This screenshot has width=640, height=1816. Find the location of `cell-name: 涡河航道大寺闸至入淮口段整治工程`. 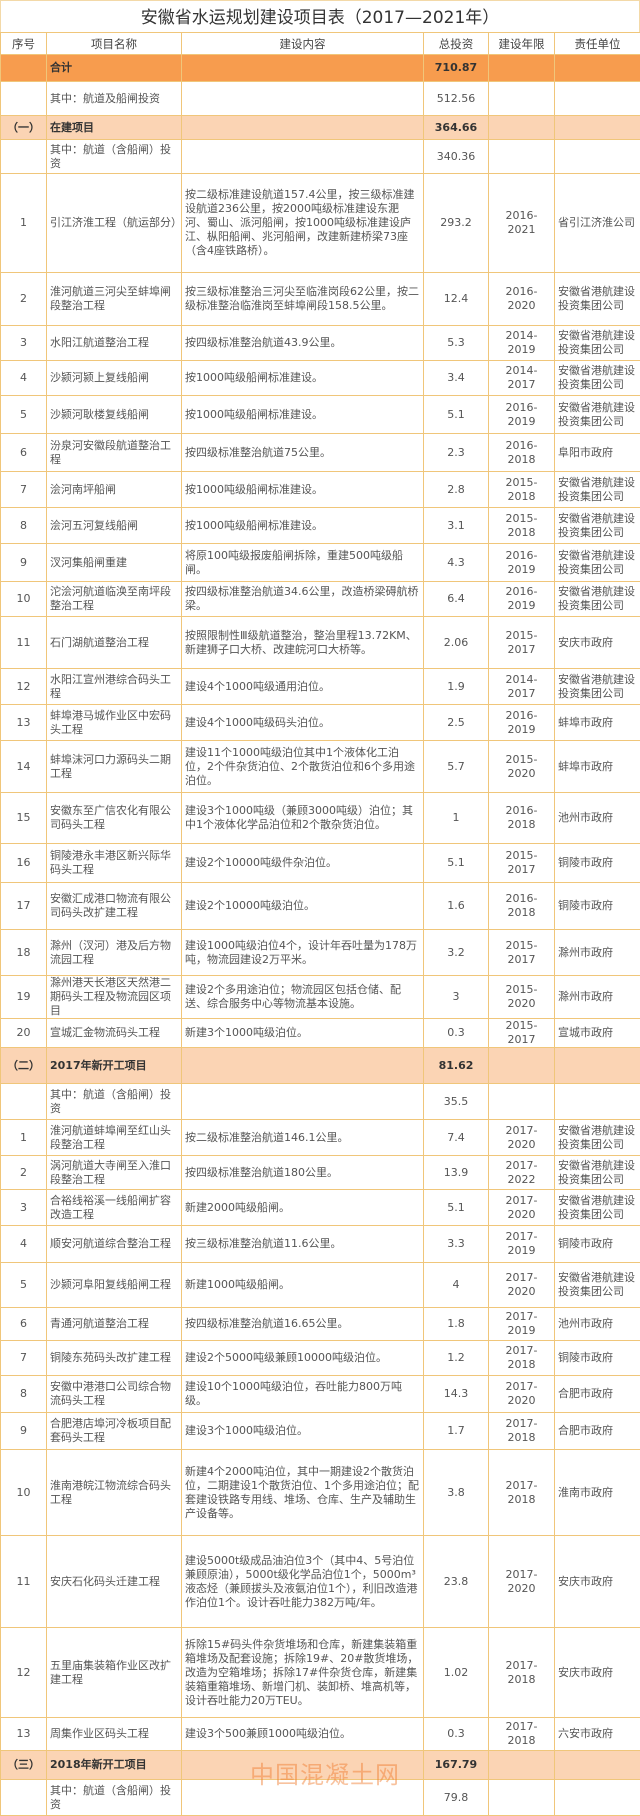

cell-name: 涡河航道大寺闸至入淮口段整治工程 is located at coordinates (114, 1172).